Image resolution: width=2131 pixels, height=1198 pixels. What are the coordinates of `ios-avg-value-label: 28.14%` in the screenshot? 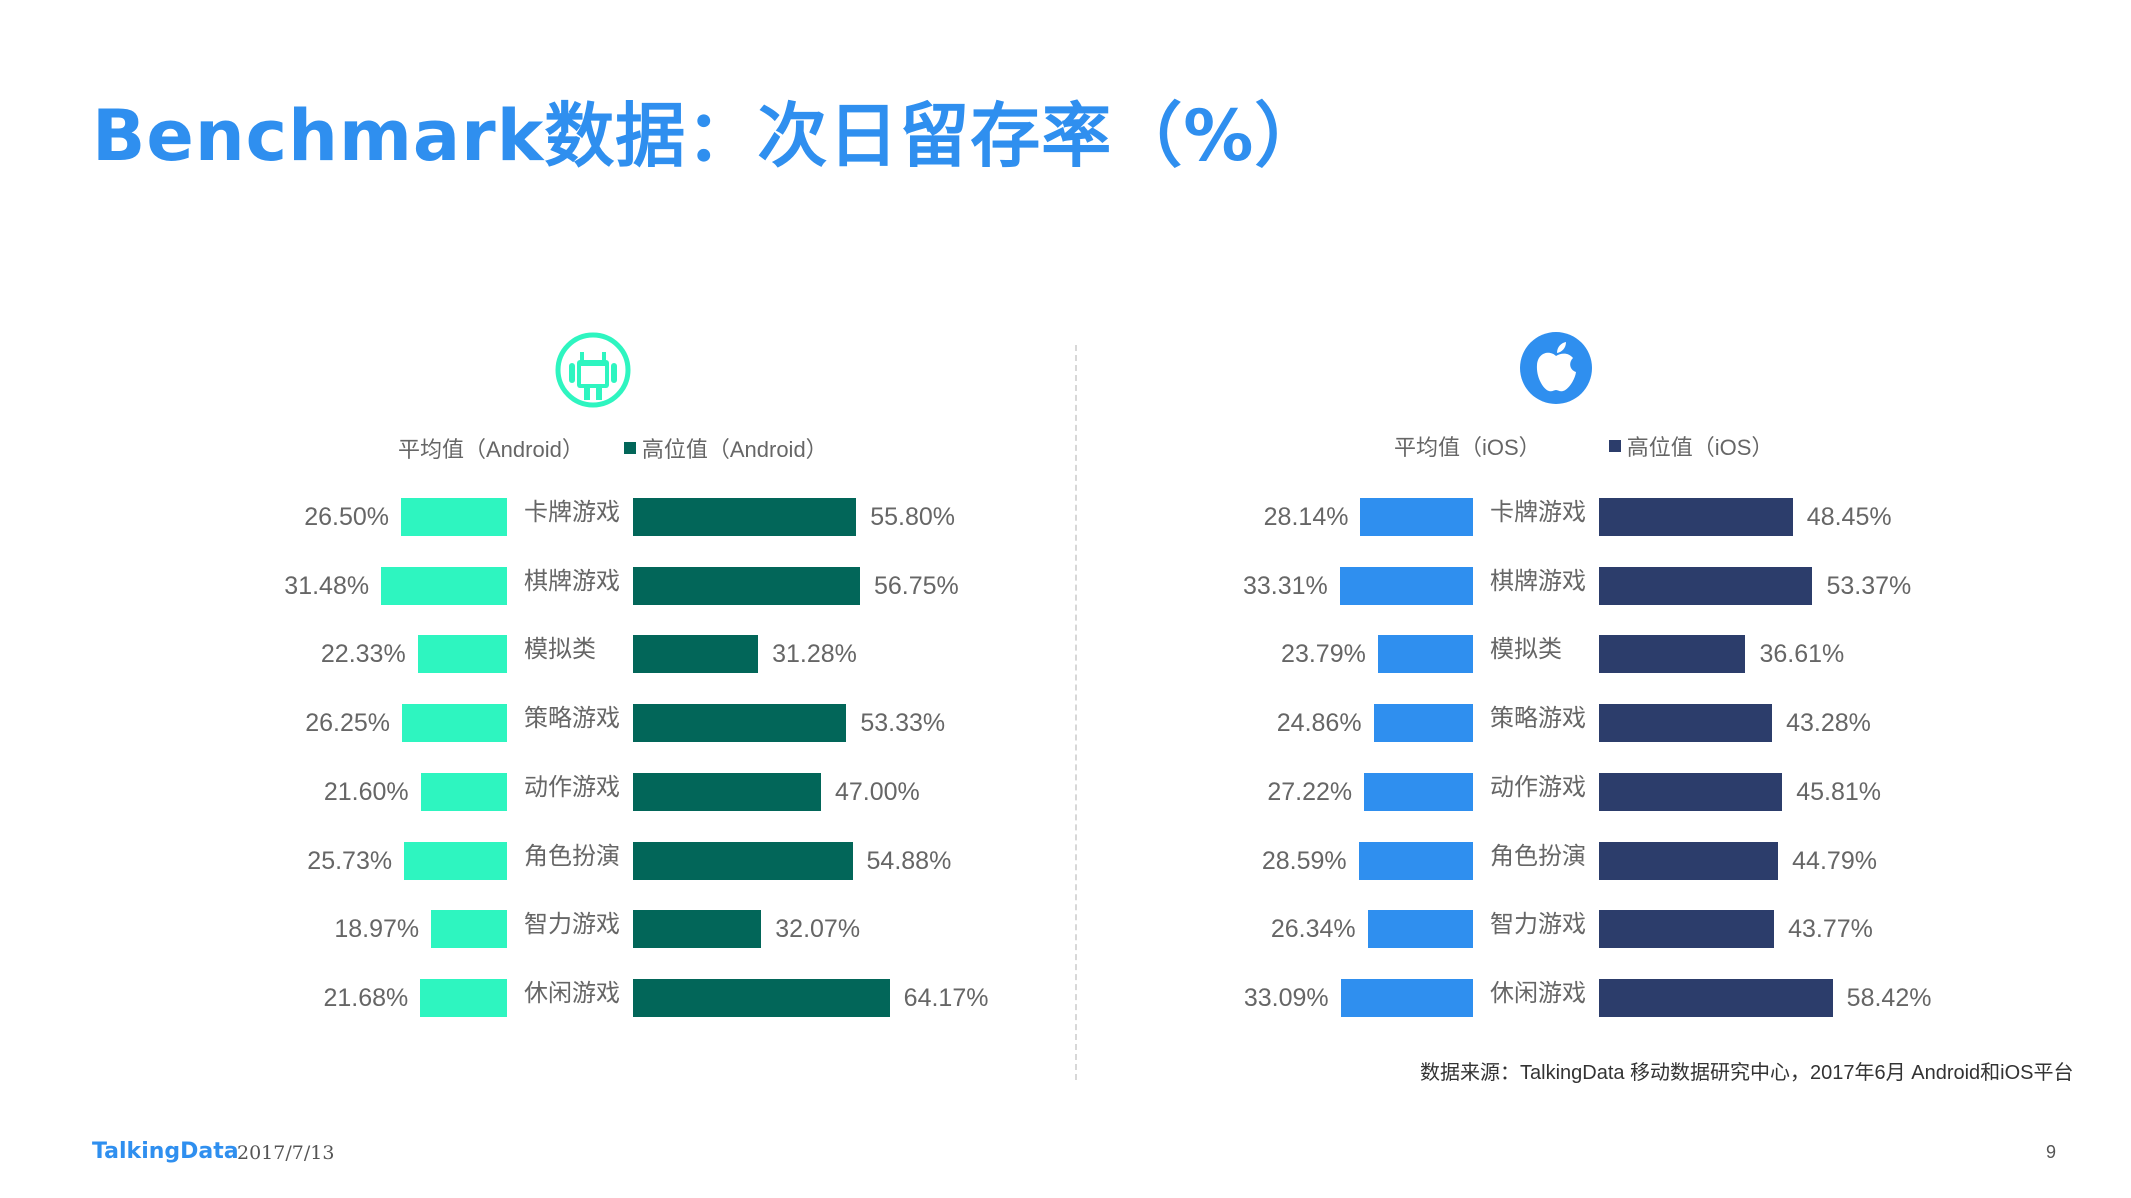 It's located at (1306, 517).